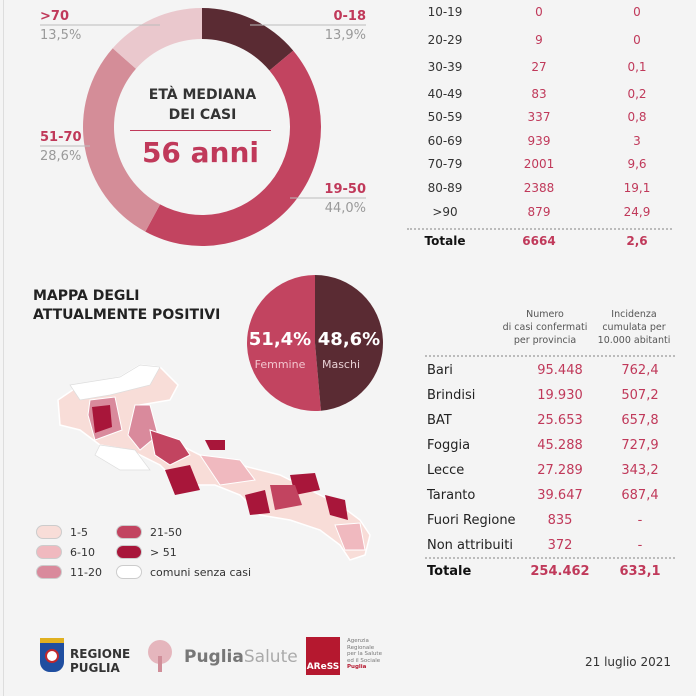 Image resolution: width=696 pixels, height=696 pixels. Describe the element at coordinates (640, 495) in the screenshot. I see `incidence: 687,4` at that location.